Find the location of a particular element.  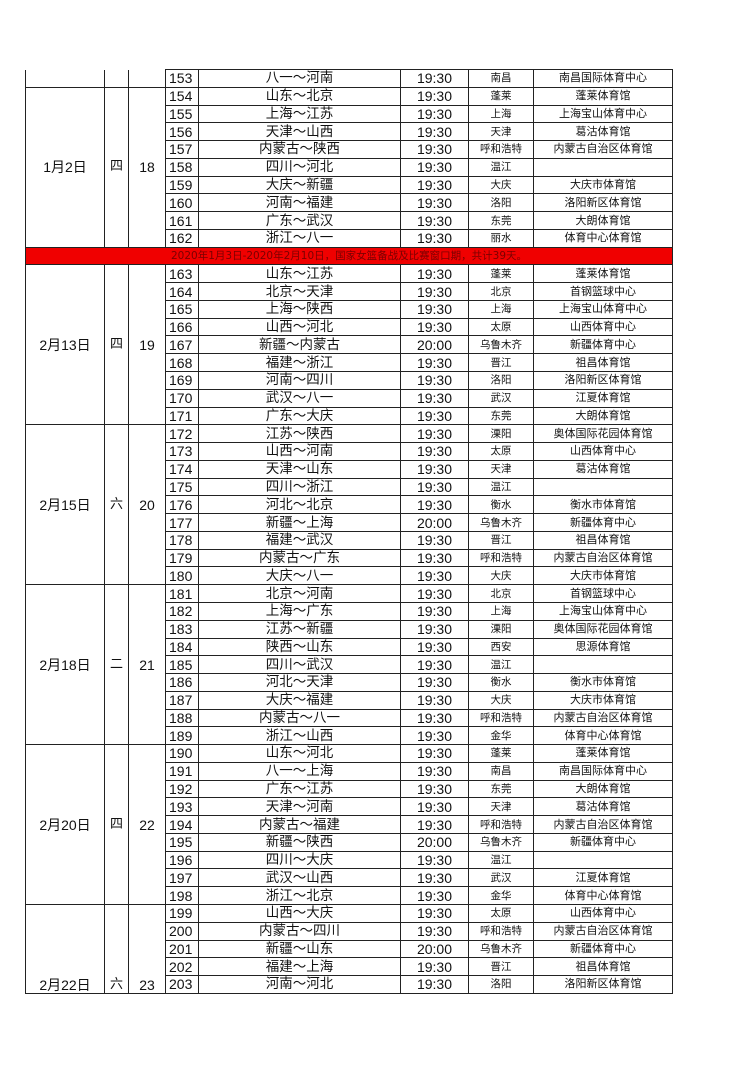

match-teams: 上海～陕西 is located at coordinates (299, 309).